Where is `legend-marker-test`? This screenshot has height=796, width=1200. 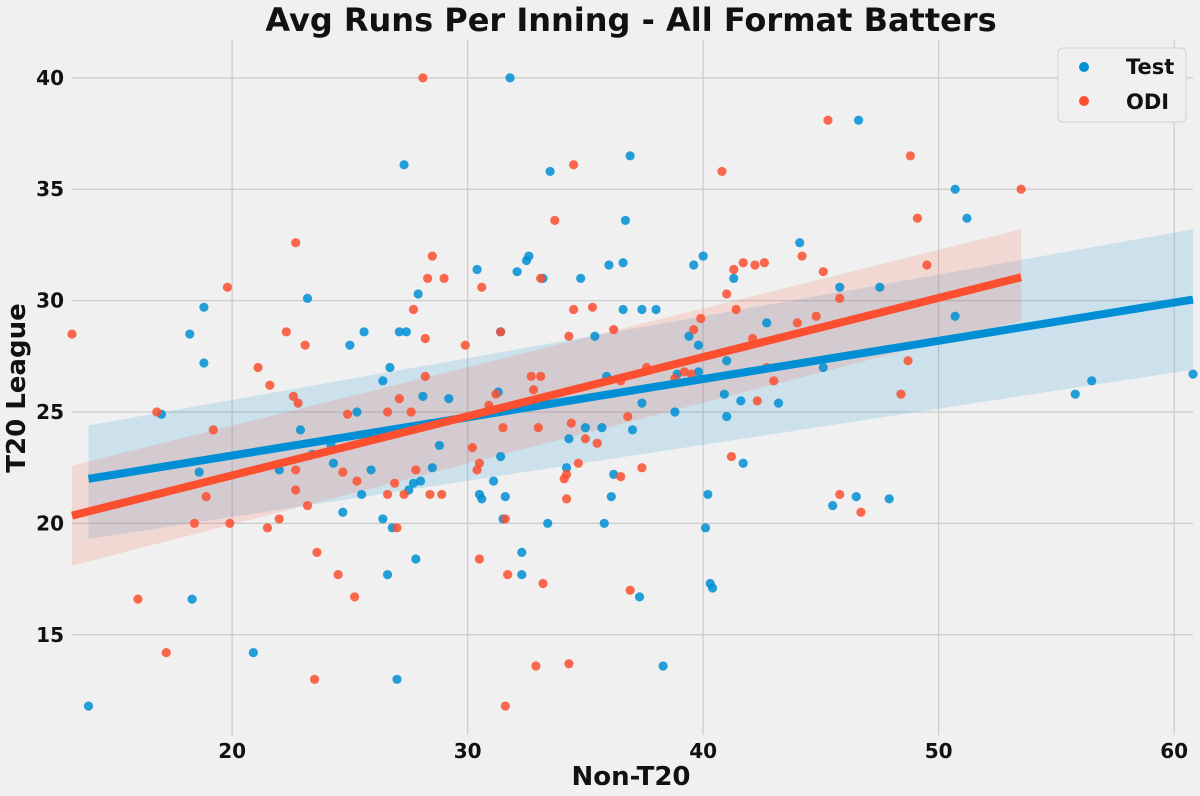
legend-marker-test is located at coordinates (1084, 67).